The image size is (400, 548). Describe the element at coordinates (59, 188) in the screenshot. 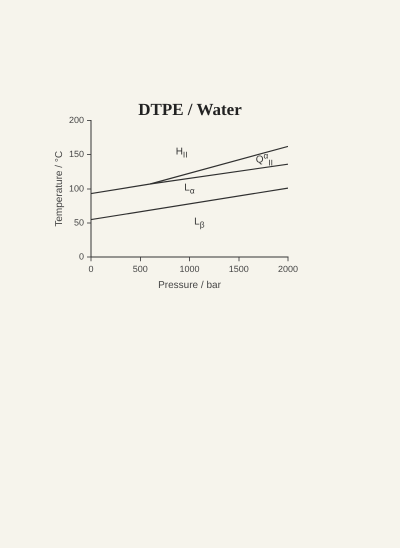

I see `y-axis-title: Temperature / °C` at that location.